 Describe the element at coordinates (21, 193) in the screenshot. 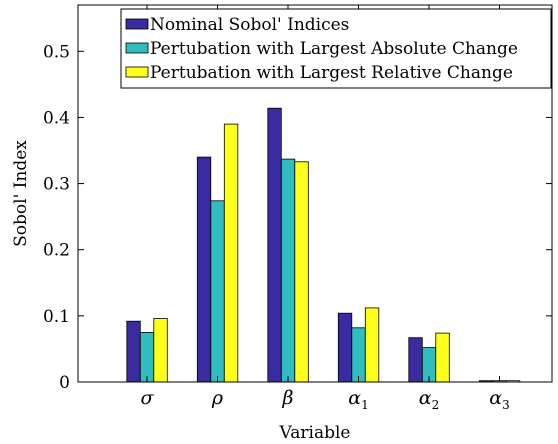

I see `y-axis-label: Sobol' Index` at that location.